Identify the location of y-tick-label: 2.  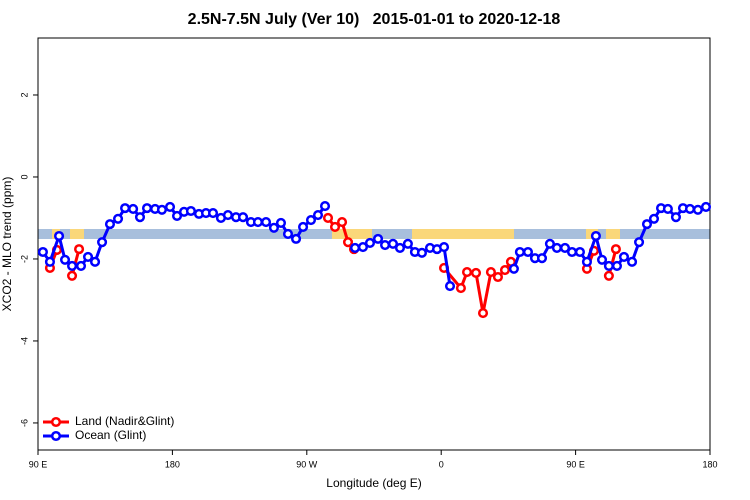
(24, 94).